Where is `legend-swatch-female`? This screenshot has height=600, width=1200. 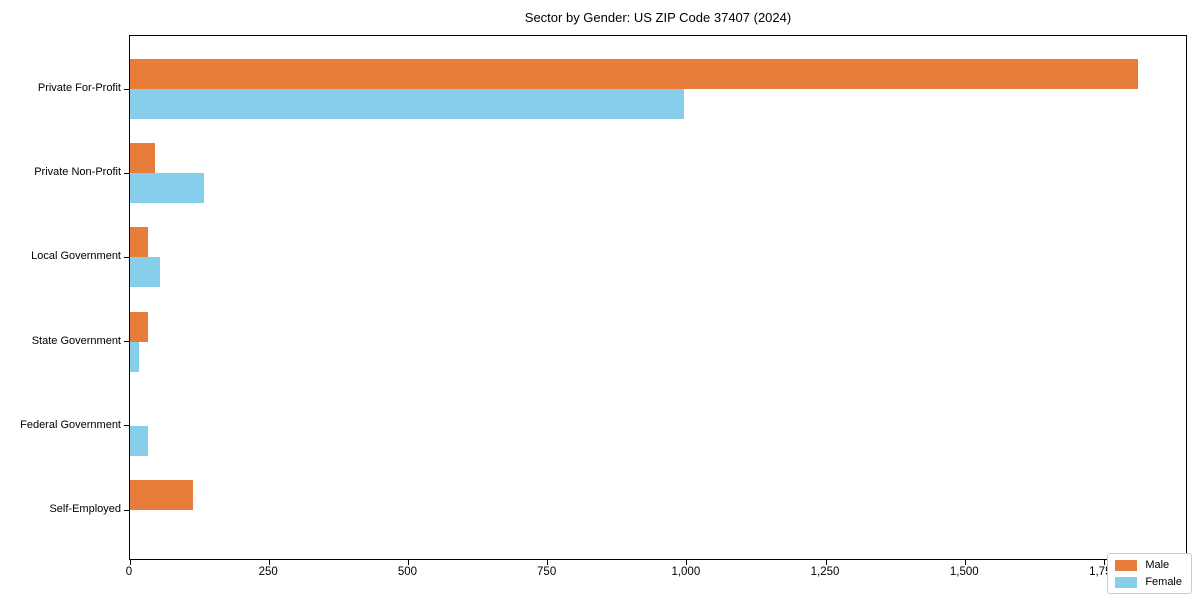
legend-swatch-female is located at coordinates (1126, 582).